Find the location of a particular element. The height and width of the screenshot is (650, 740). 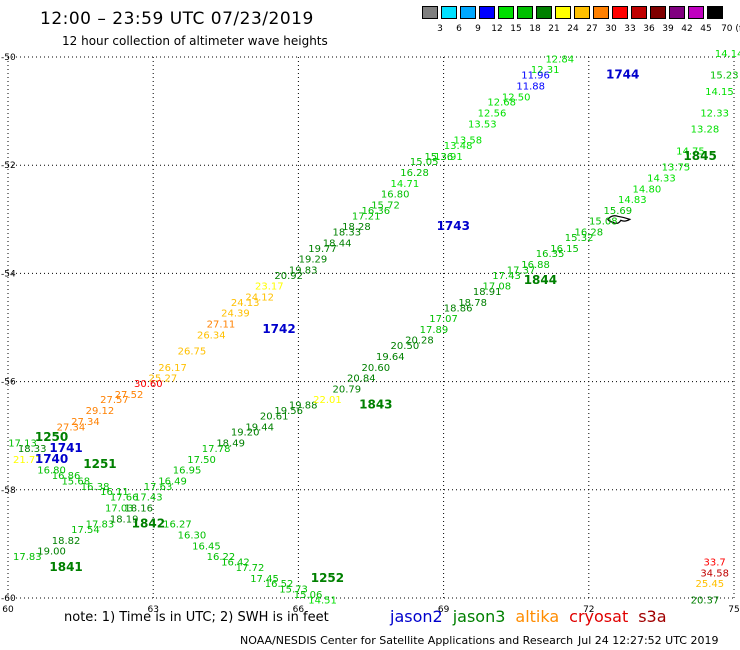

y-tick-label: -50 is located at coordinates (8, 58).